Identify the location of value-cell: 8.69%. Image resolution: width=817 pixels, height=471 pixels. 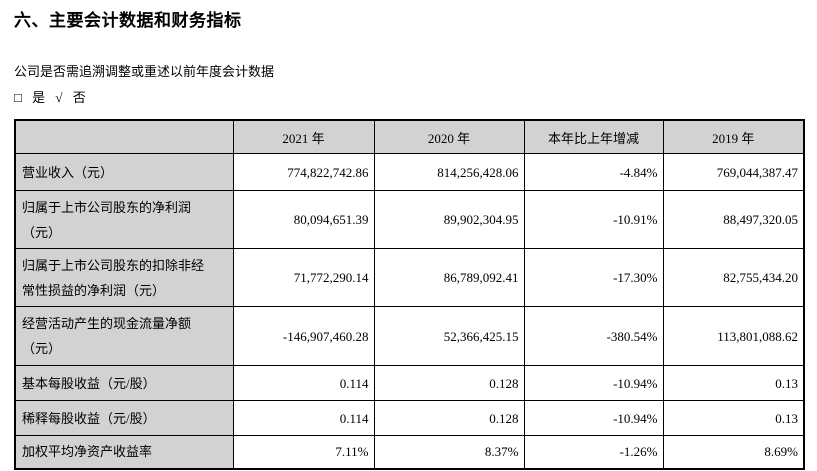
(733, 452).